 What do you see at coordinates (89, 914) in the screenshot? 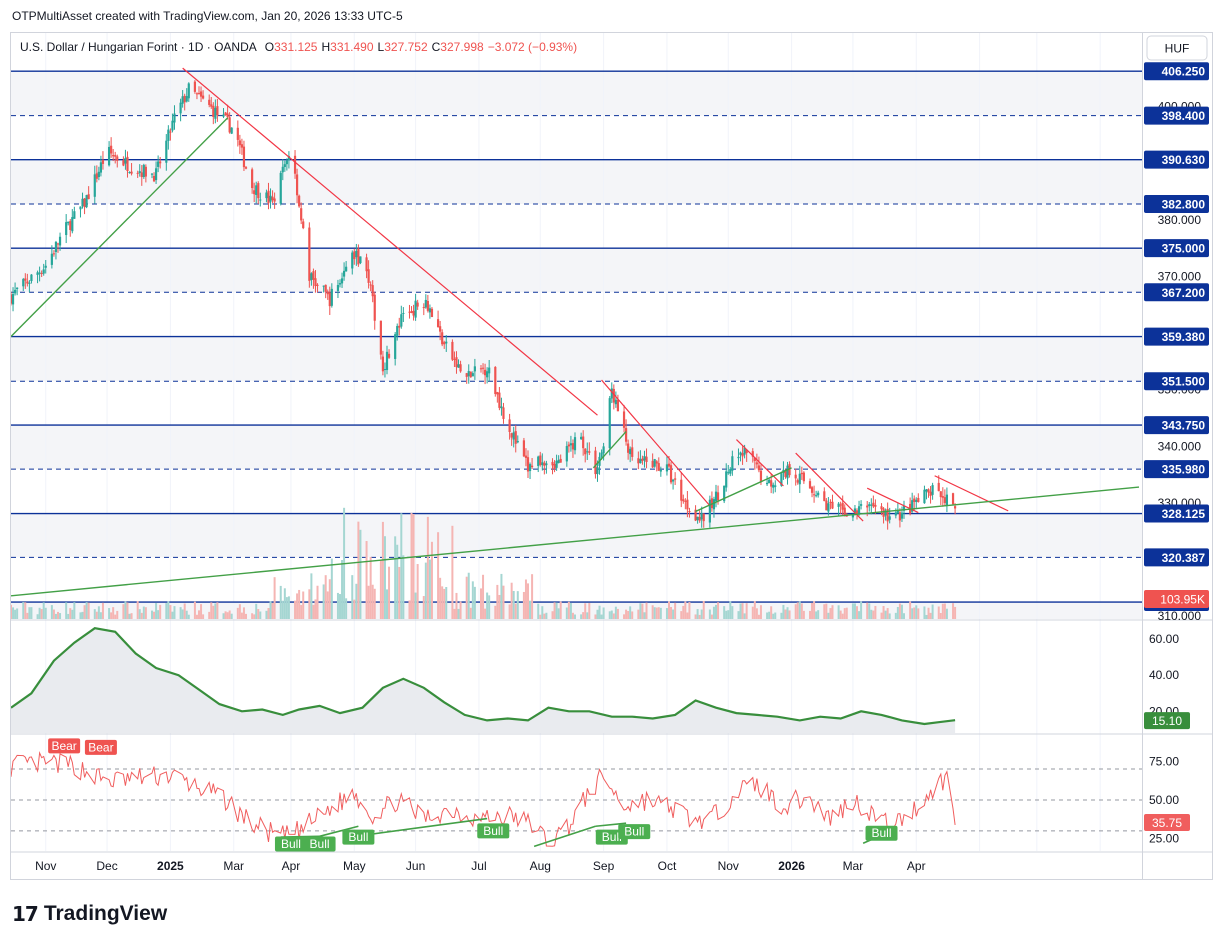
I see `tradingview-logo: 17 TradingView` at bounding box center [89, 914].